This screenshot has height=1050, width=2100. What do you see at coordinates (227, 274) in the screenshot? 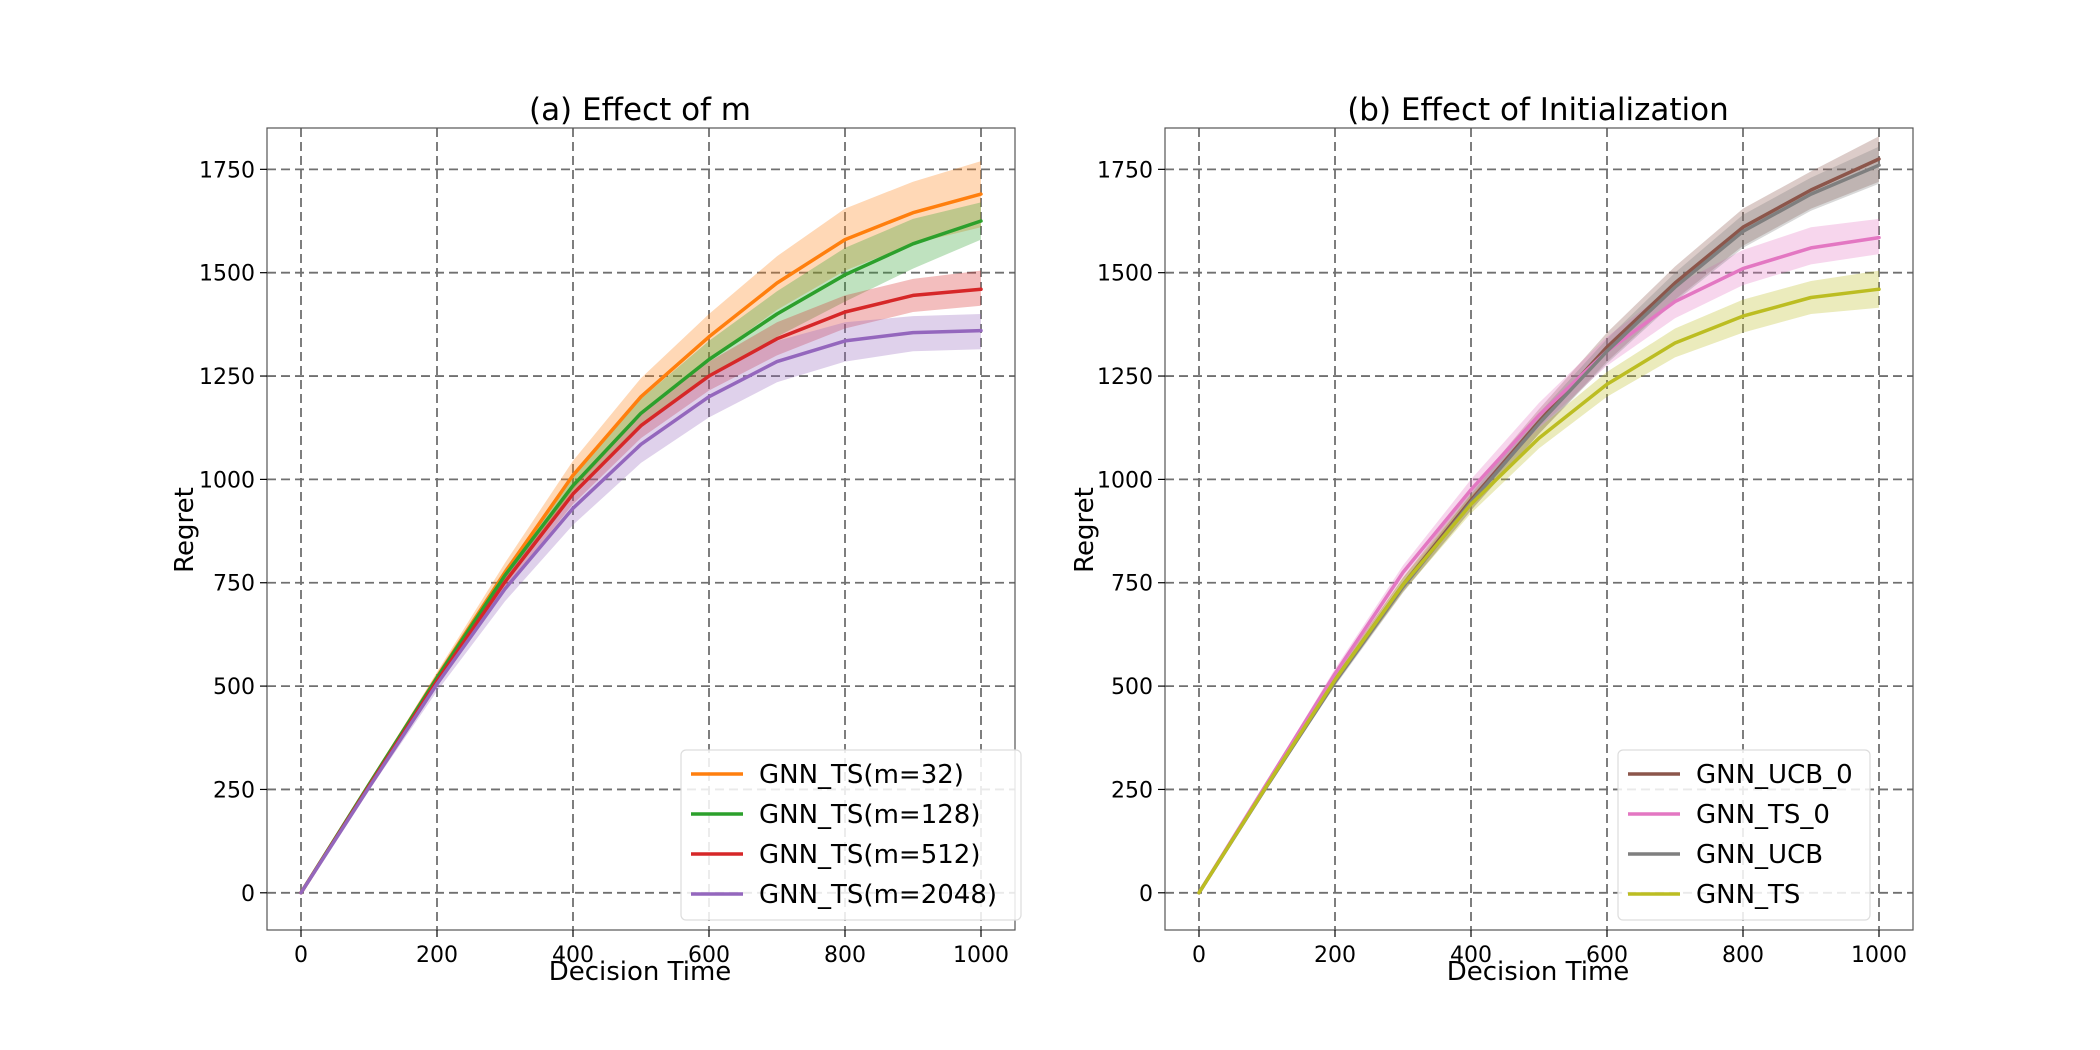
I see `chart-a-ytick-label-6: 1500` at bounding box center [227, 274].